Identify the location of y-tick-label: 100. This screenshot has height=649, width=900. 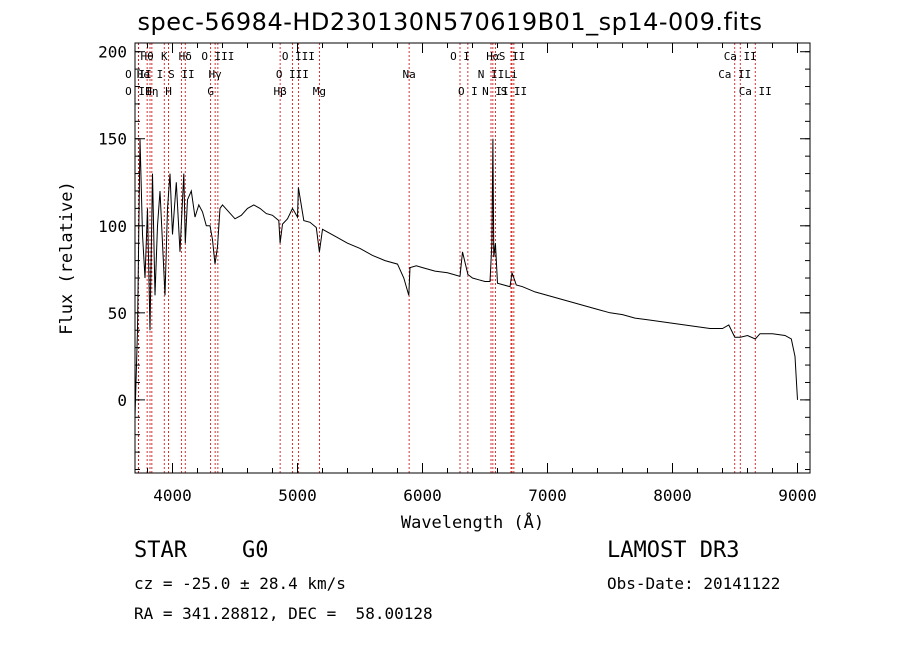
(112, 226).